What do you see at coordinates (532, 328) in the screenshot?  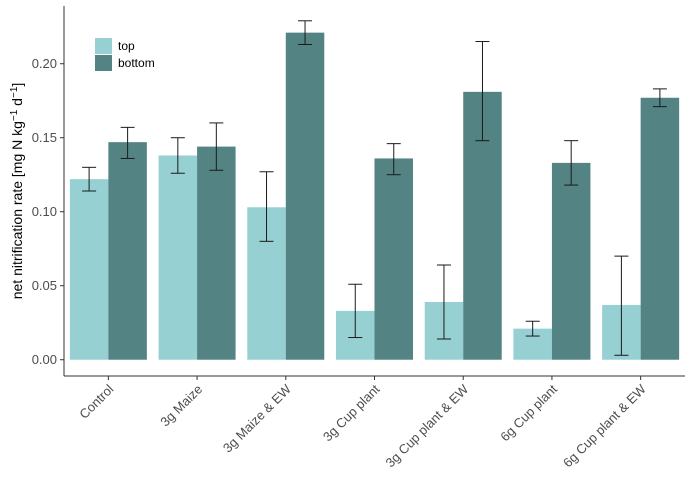 I see `error-bar-top-6g-cup-plant` at bounding box center [532, 328].